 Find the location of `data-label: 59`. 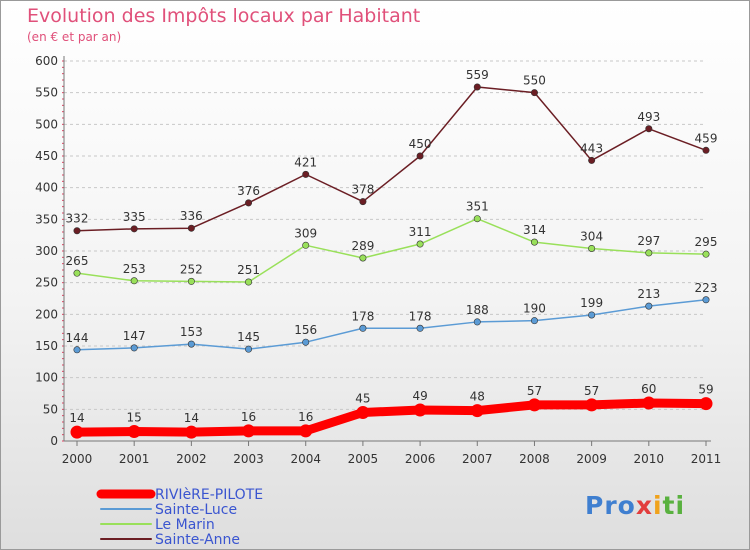

data-label: 59 is located at coordinates (705, 390).